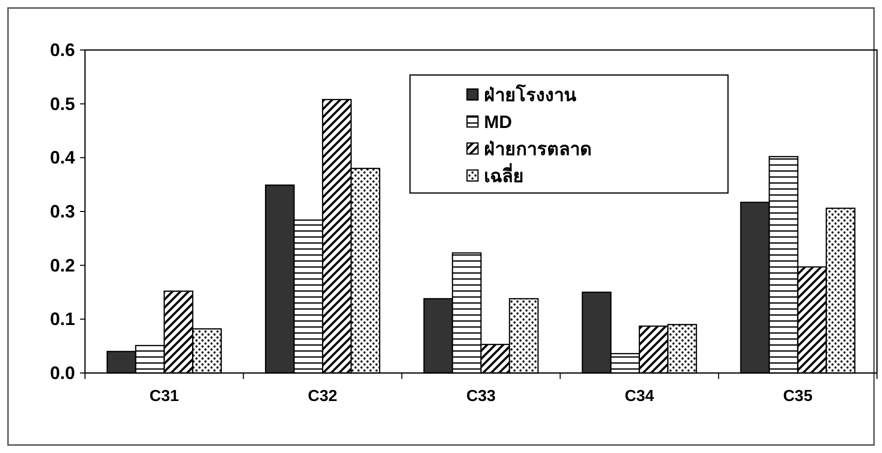  I want to click on legend-label: เฉลี่ย, so click(504, 174).